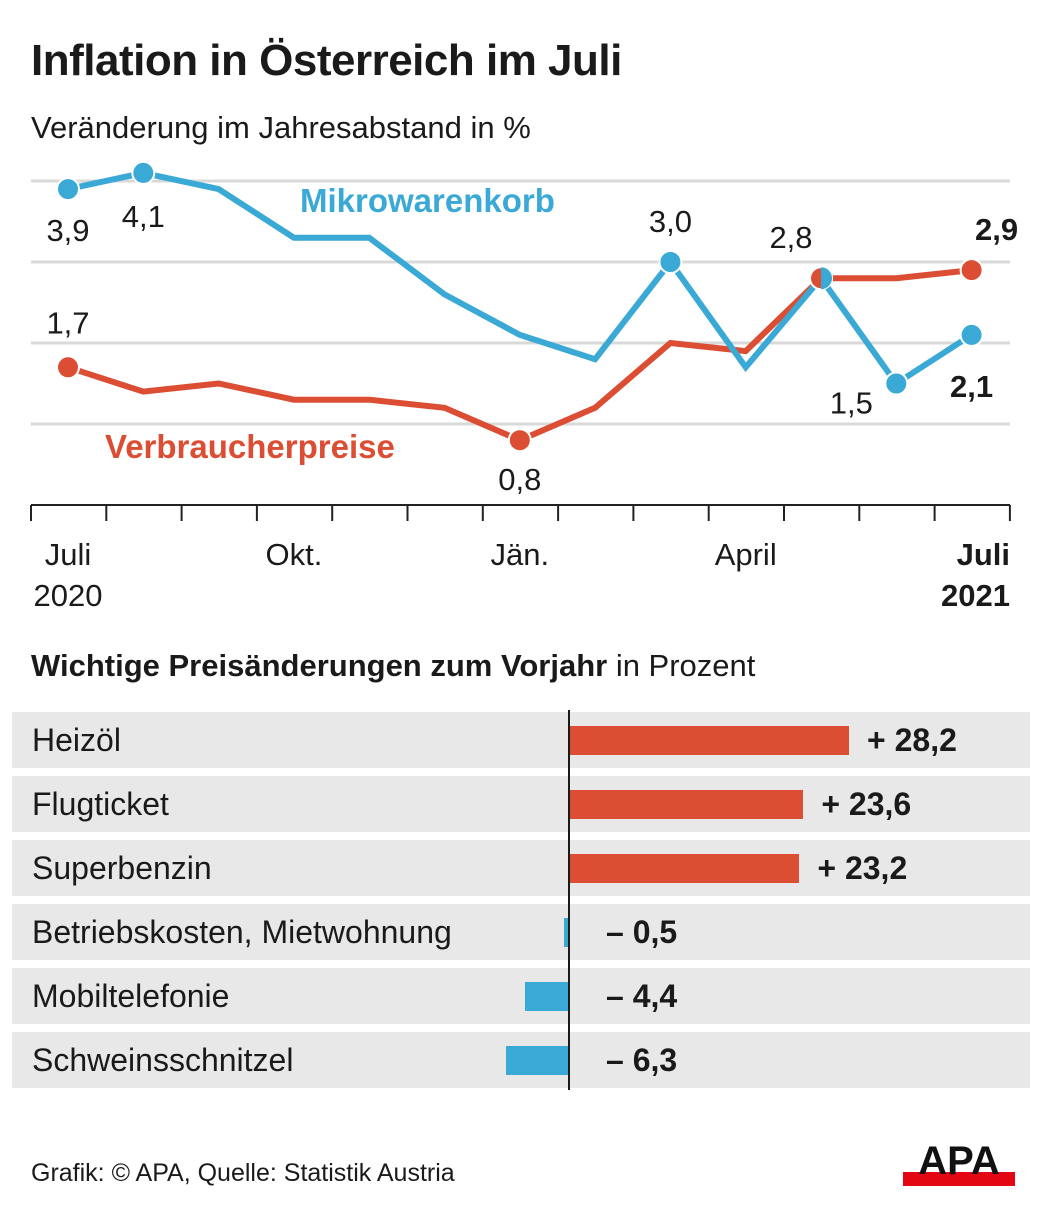  Describe the element at coordinates (243, 1173) in the screenshot. I see `source-credit: Grafik: © APA, Quelle: Statistik Austria` at that location.